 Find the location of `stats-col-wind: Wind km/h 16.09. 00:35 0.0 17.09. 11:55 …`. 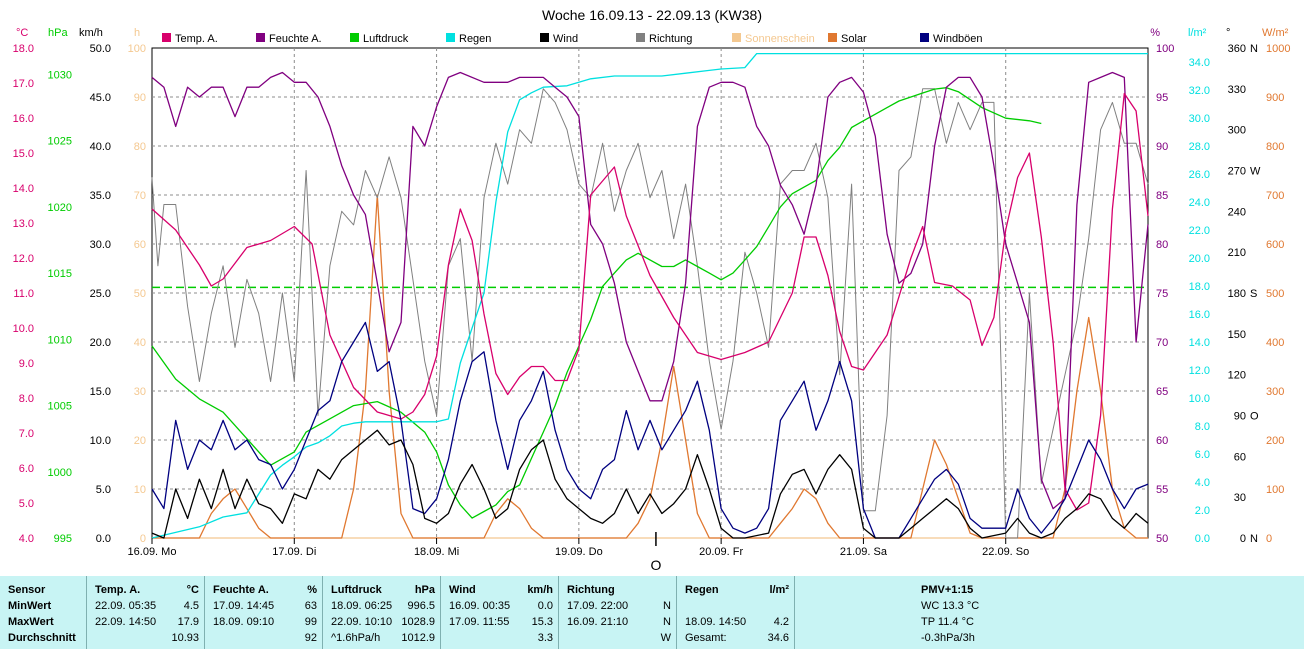

stats-col-wind: Wind km/h 16.09. 00:35 0.0 17.09. 11:55 … is located at coordinates (499, 612).